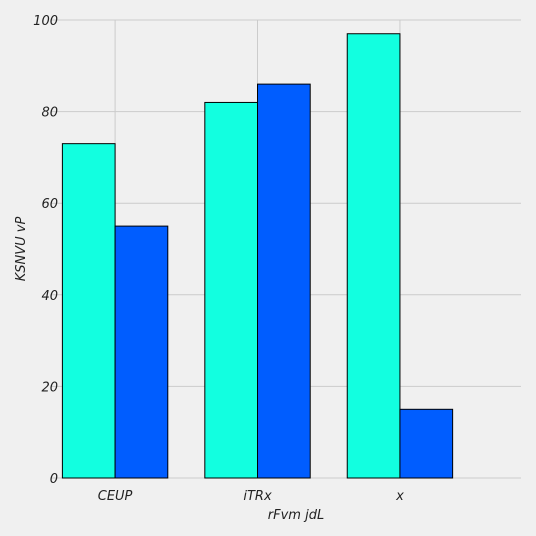  Describe the element at coordinates (21, 249) in the screenshot. I see `y-axis-title: KSNVU vP` at that location.